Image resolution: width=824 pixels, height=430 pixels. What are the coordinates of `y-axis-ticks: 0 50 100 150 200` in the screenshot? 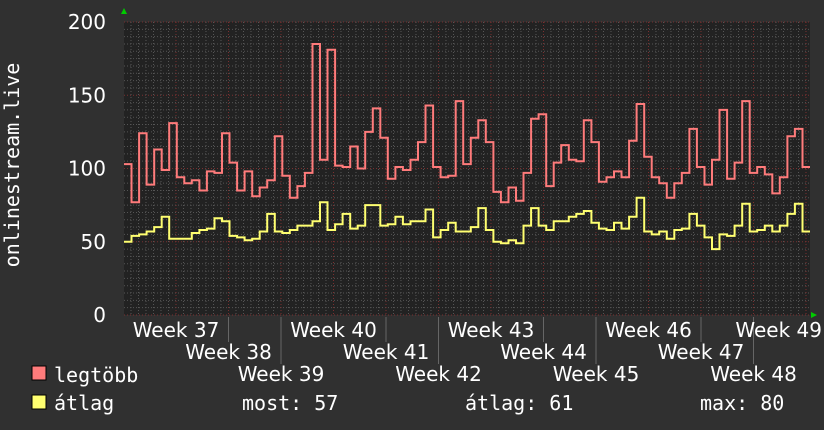 It's located at (87, 168).